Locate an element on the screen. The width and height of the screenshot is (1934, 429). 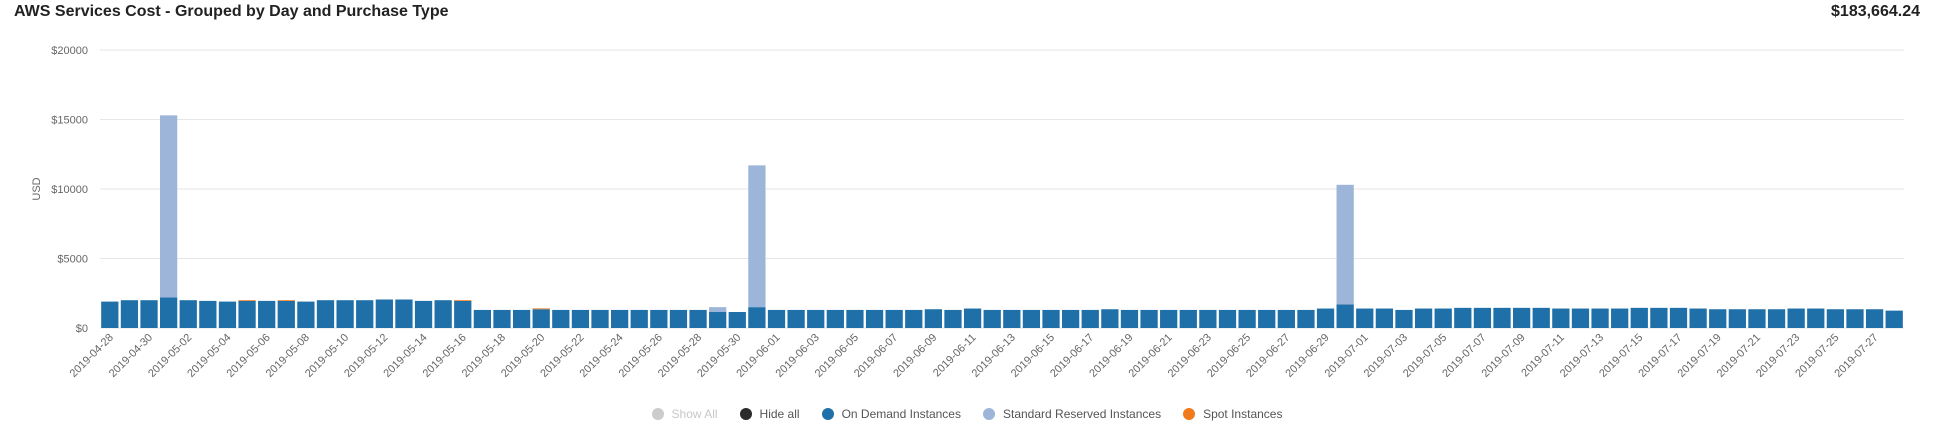
y-axis-label: USD is located at coordinates (37, 188).